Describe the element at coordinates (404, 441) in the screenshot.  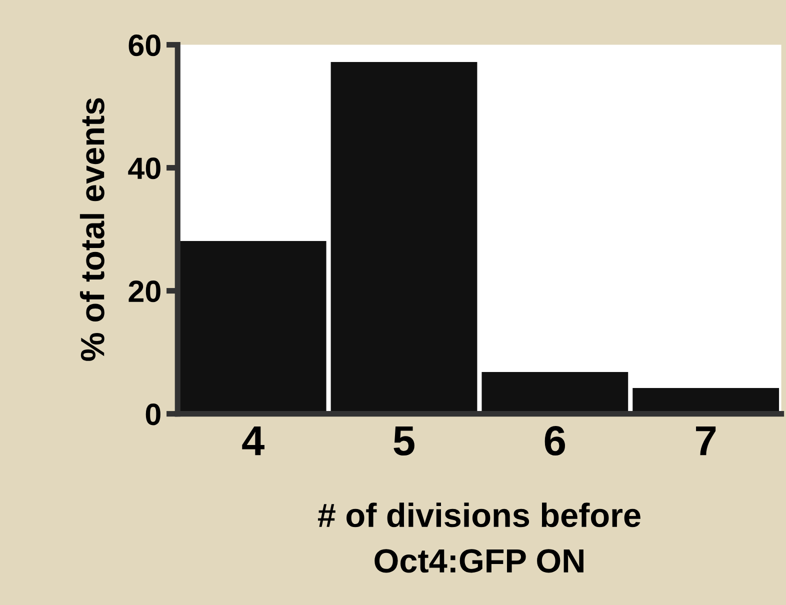
I see `x-tick-label: 5` at that location.